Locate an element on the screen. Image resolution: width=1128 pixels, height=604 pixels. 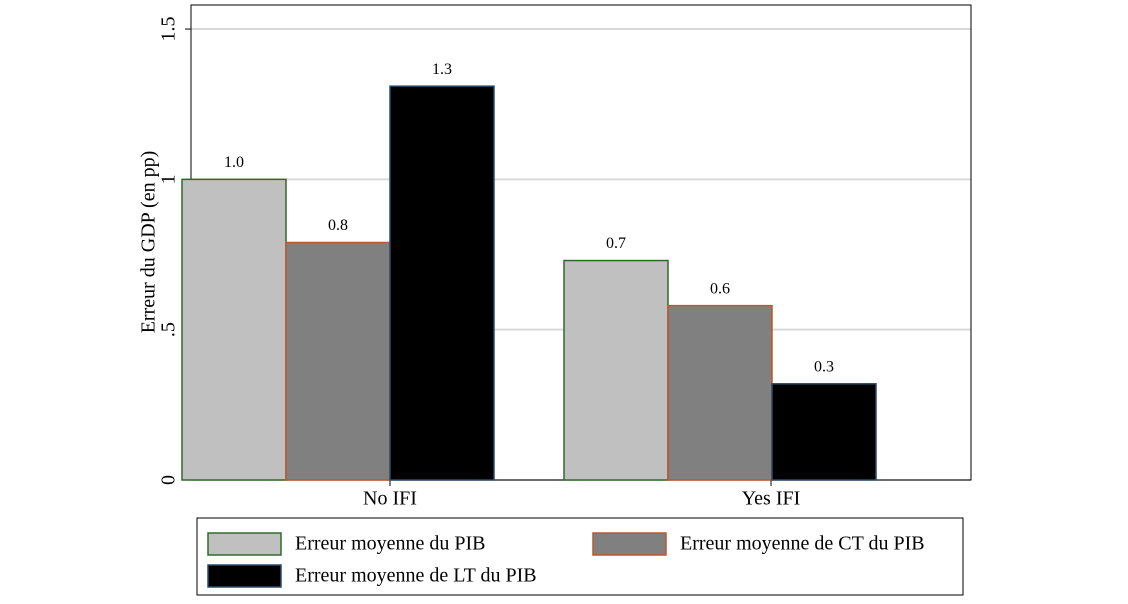
y-tick-label: .5 is located at coordinates (169, 329).